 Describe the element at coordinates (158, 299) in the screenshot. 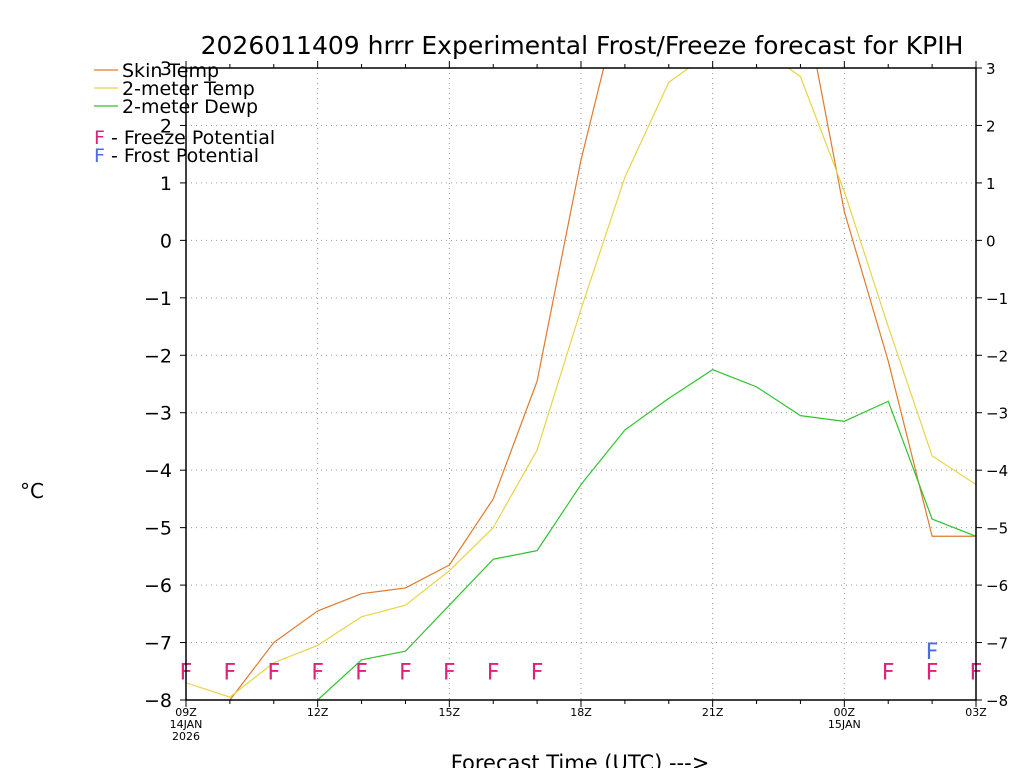

I see `y-tick-label: −1` at that location.